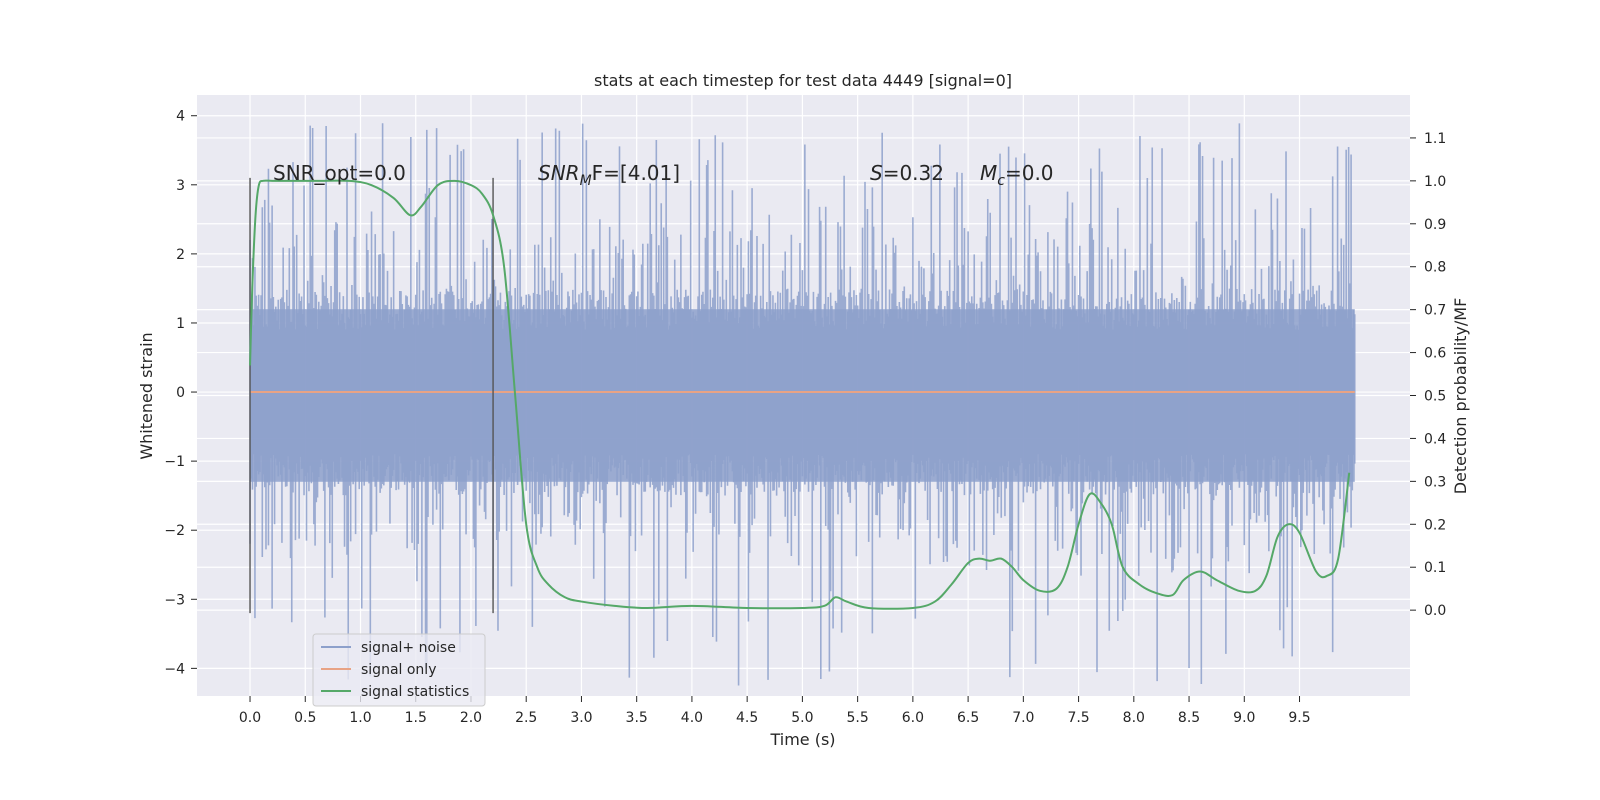 This screenshot has width=1600, height=800. What do you see at coordinates (1299, 718) in the screenshot?
I see `x-tick-label: 9.5` at bounding box center [1299, 718].